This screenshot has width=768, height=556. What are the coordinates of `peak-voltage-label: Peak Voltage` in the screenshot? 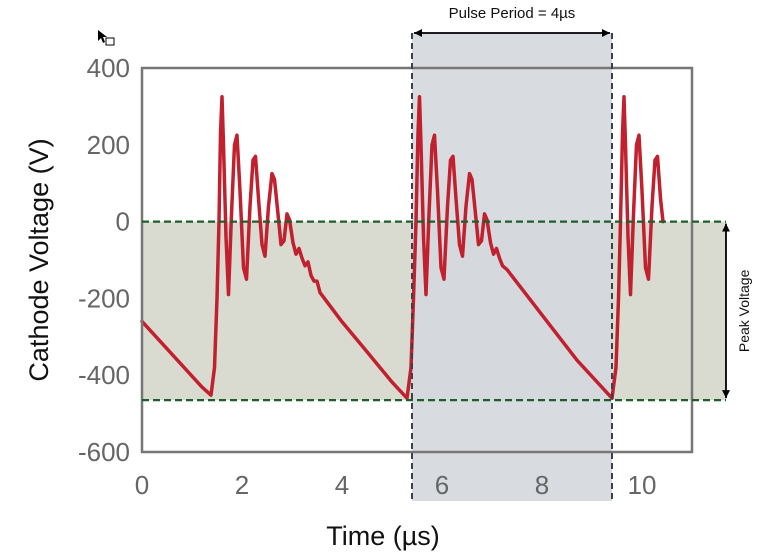 It's located at (744, 310).